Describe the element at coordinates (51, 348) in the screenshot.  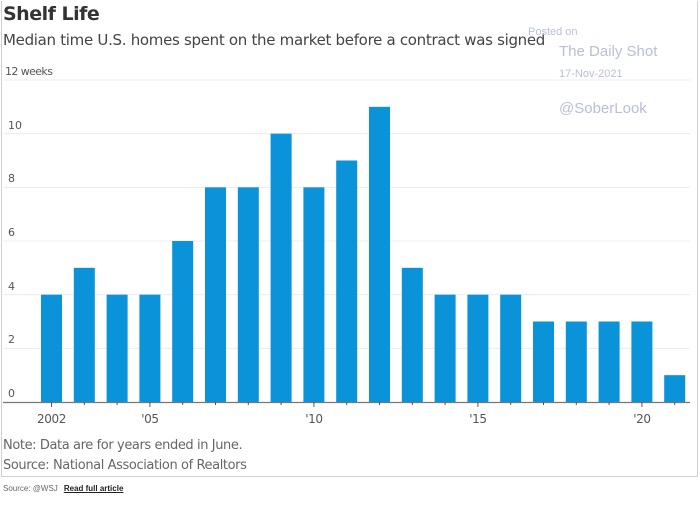
I see `bar-2002` at that location.